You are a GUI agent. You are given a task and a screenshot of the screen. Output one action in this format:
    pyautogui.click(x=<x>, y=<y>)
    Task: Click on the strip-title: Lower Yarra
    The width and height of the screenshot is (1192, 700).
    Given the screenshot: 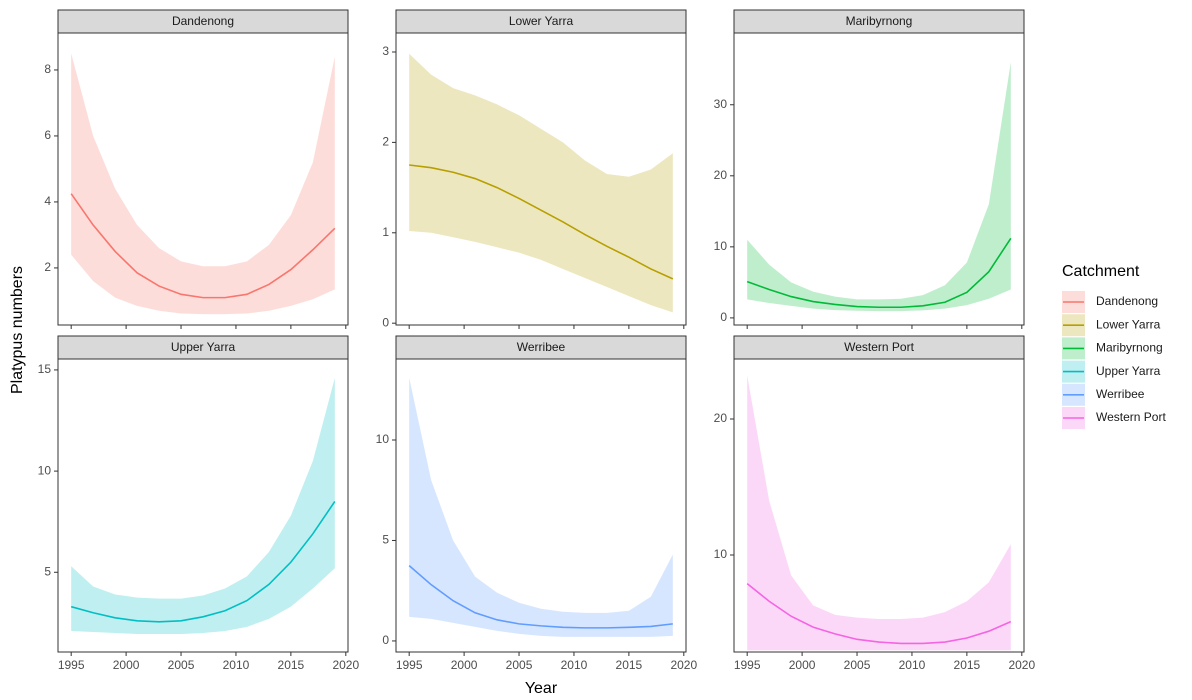 What is the action you would take?
    pyautogui.click(x=541, y=21)
    